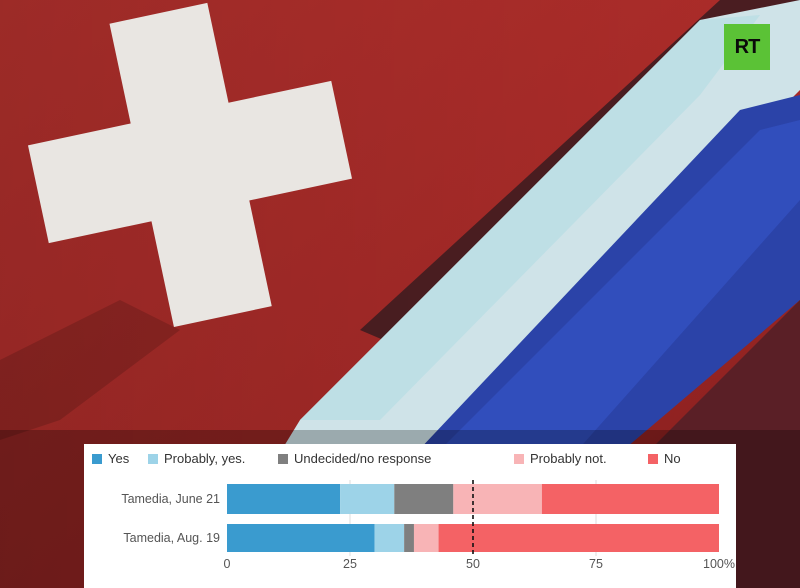 The width and height of the screenshot is (800, 588). I want to click on x-tick-label: 75, so click(596, 564).